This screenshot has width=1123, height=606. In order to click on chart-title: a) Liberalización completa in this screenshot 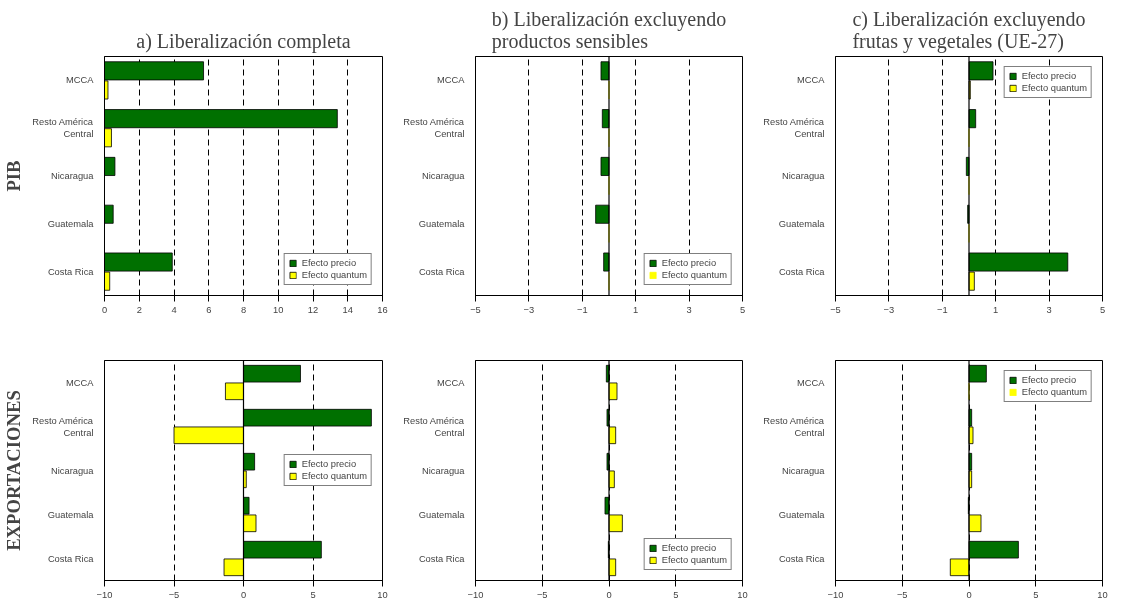, I will do `click(243, 41)`.